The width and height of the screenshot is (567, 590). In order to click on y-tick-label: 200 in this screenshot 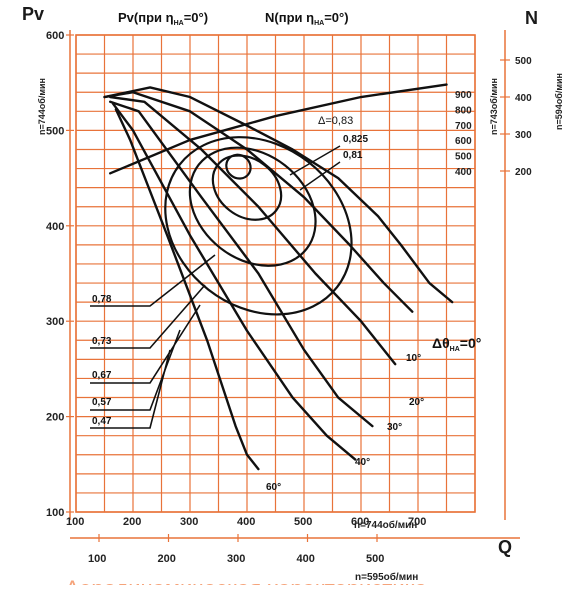, I will do `click(55, 418)`.